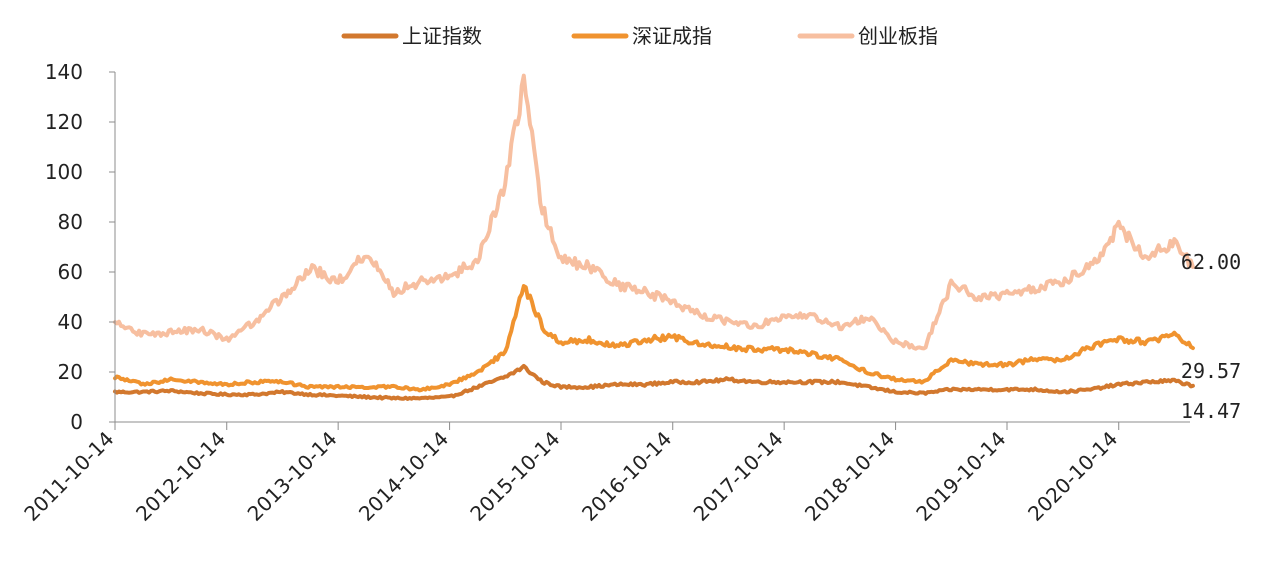 The width and height of the screenshot is (1280, 562). What do you see at coordinates (1211, 411) in the screenshot?
I see `end-value-label: 14.47` at bounding box center [1211, 411].